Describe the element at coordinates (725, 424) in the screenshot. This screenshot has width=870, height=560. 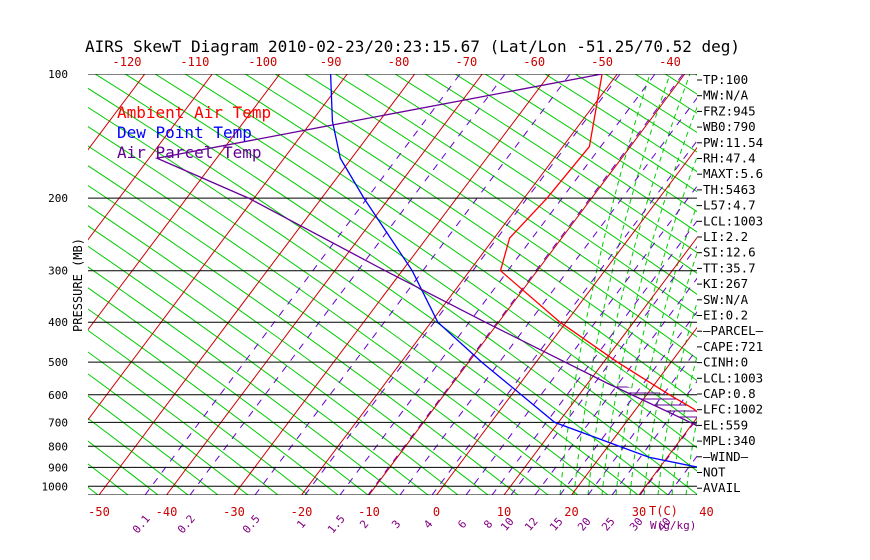
I see `side-panel-item: EL:559` at that location.